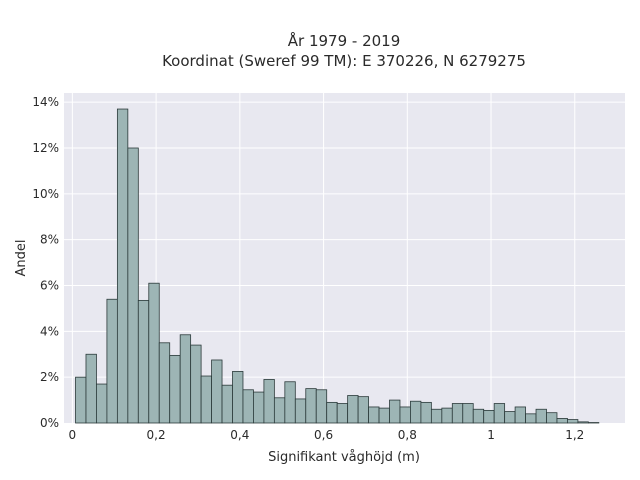  Describe the element at coordinates (344, 40) in the screenshot. I see `chart-title-line-1: År 1979 - 2019` at that location.